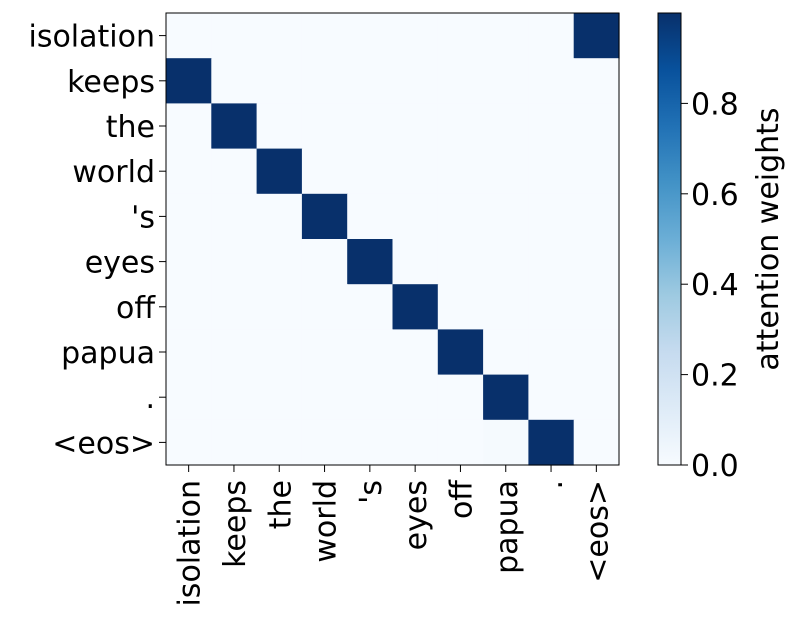 The width and height of the screenshot is (795, 632). Describe the element at coordinates (715, 195) in the screenshot. I see `colorbar-tick-label: 0.6` at that location.